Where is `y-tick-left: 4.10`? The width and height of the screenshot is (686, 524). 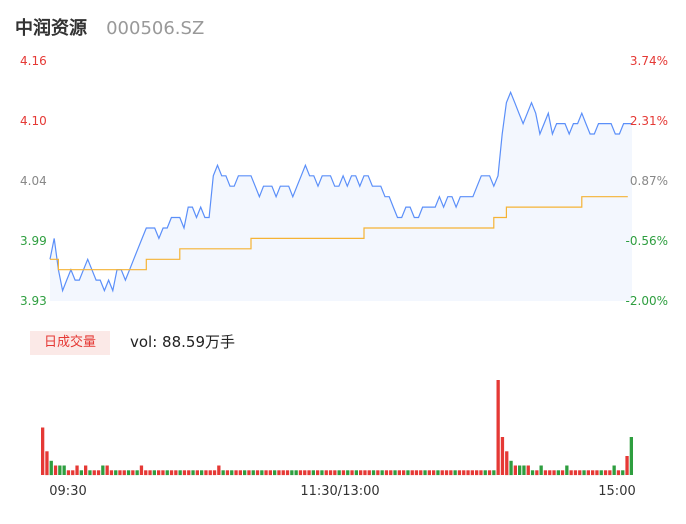 y-tick-left: 4.10 is located at coordinates (33, 121).